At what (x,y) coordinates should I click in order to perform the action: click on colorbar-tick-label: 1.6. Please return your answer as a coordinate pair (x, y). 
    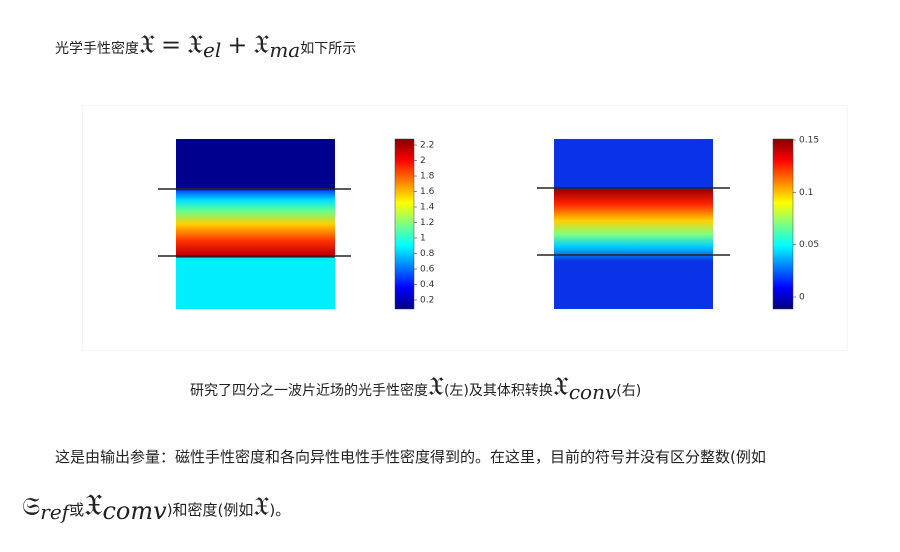
    Looking at the image, I should click on (427, 192).